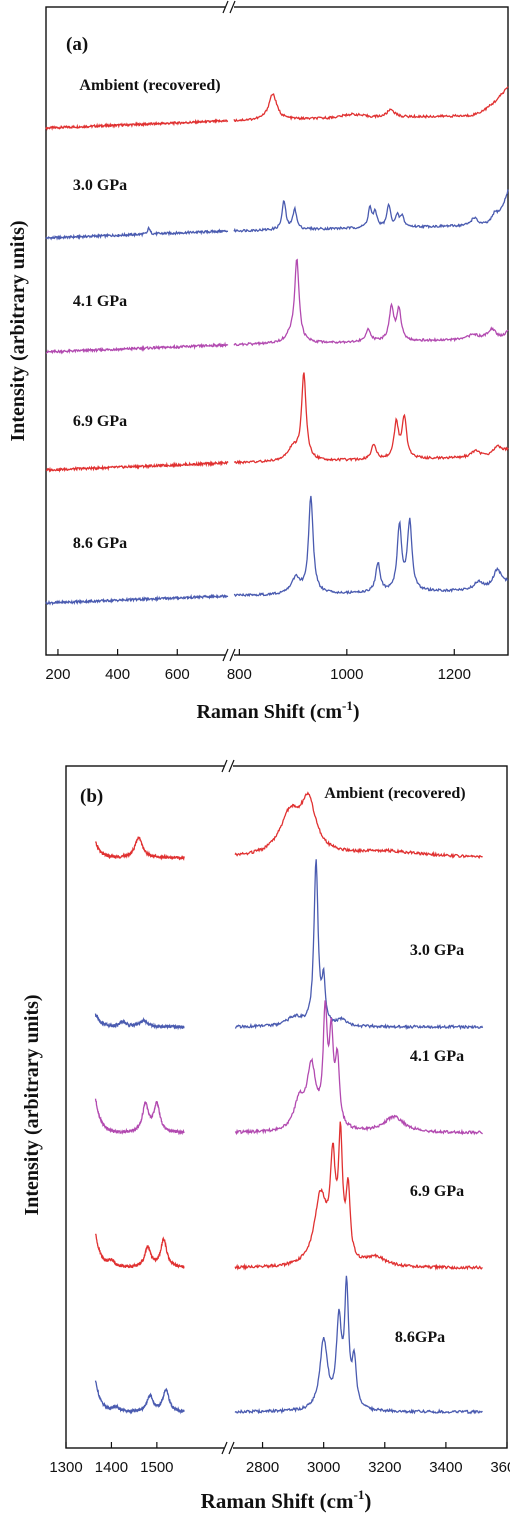  Describe the element at coordinates (117, 674) in the screenshot. I see `x-tick-label: 400` at that location.